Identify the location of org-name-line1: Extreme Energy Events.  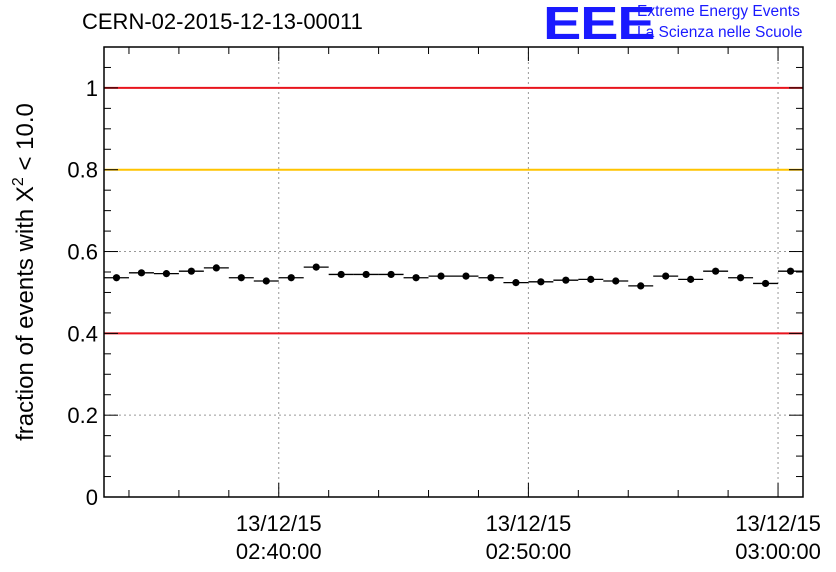
(718, 11).